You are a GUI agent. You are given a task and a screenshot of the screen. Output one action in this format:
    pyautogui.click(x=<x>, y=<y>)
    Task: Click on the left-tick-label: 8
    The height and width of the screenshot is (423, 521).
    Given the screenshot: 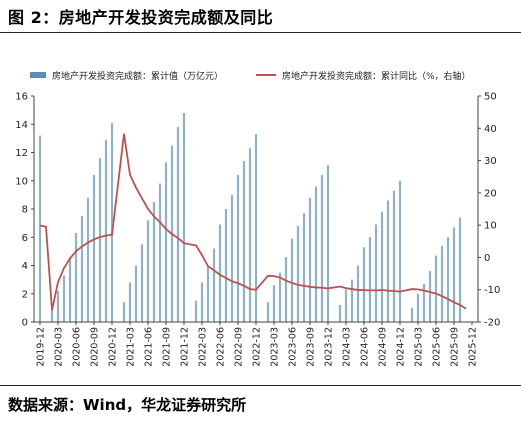 What is the action you would take?
    pyautogui.click(x=25, y=210)
    